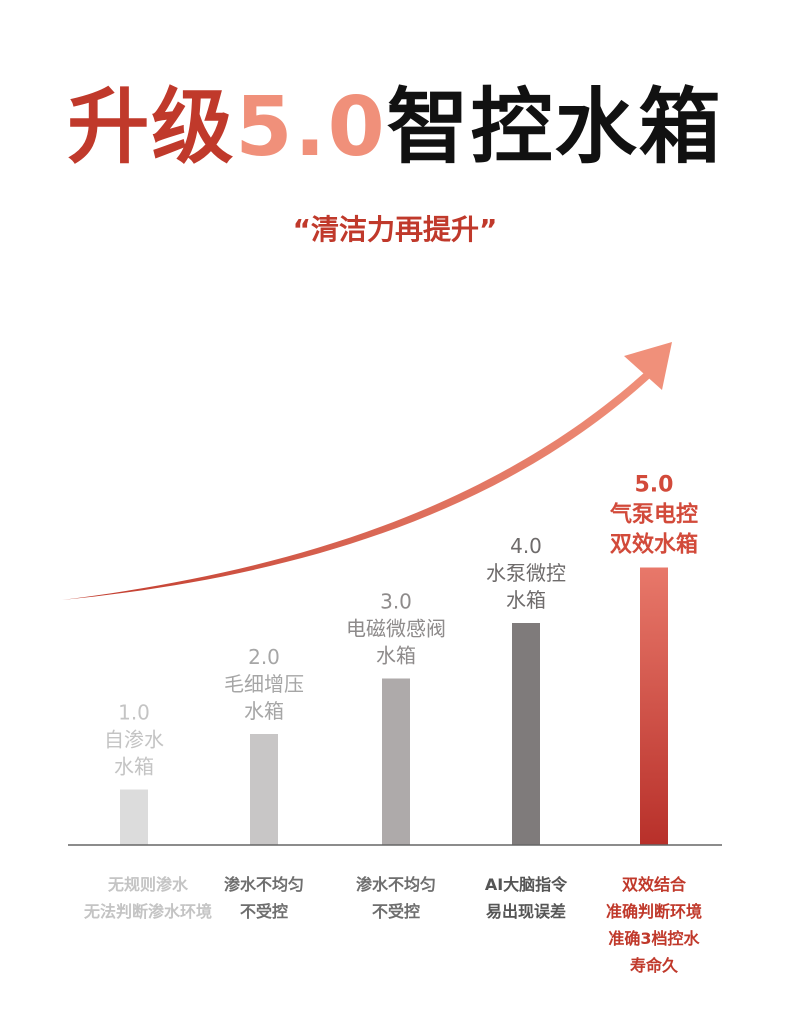 The image size is (790, 1032). What do you see at coordinates (151, 127) in the screenshot?
I see `title-part-upgrade: 升级` at bounding box center [151, 127].